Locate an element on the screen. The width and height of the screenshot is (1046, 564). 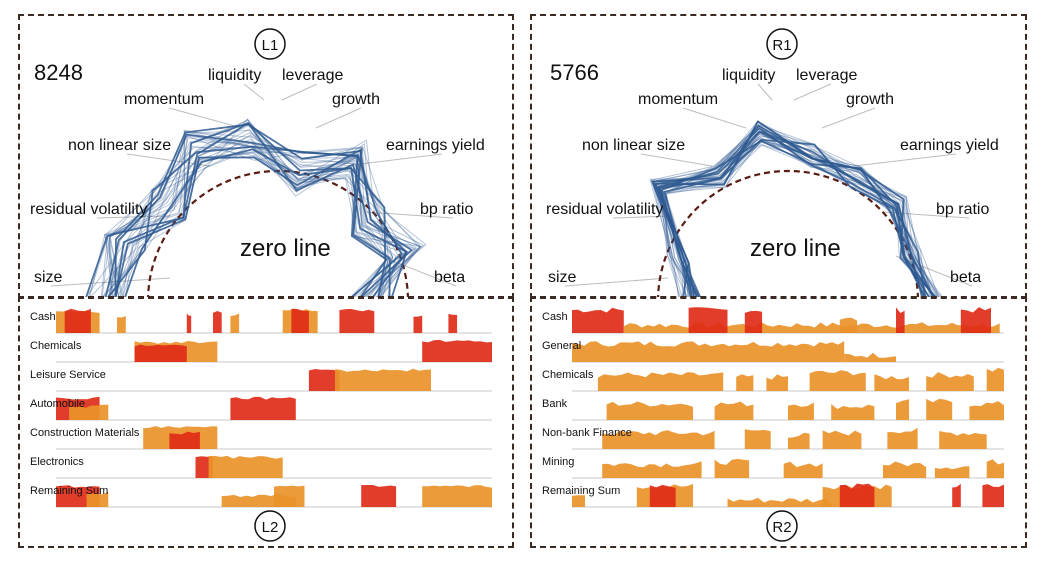
sector-label: Electronics is located at coordinates (57, 462).